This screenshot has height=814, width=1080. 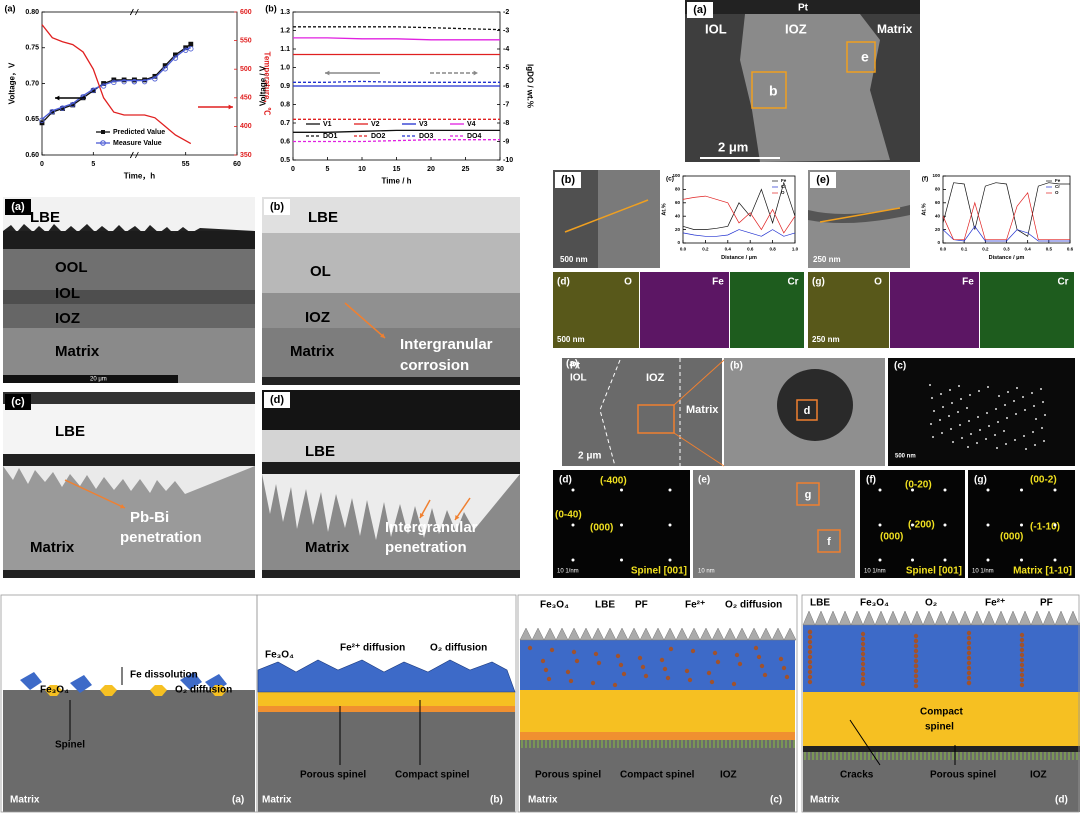 What do you see at coordinates (31, 681) in the screenshot?
I see `oxide-grain` at bounding box center [31, 681].